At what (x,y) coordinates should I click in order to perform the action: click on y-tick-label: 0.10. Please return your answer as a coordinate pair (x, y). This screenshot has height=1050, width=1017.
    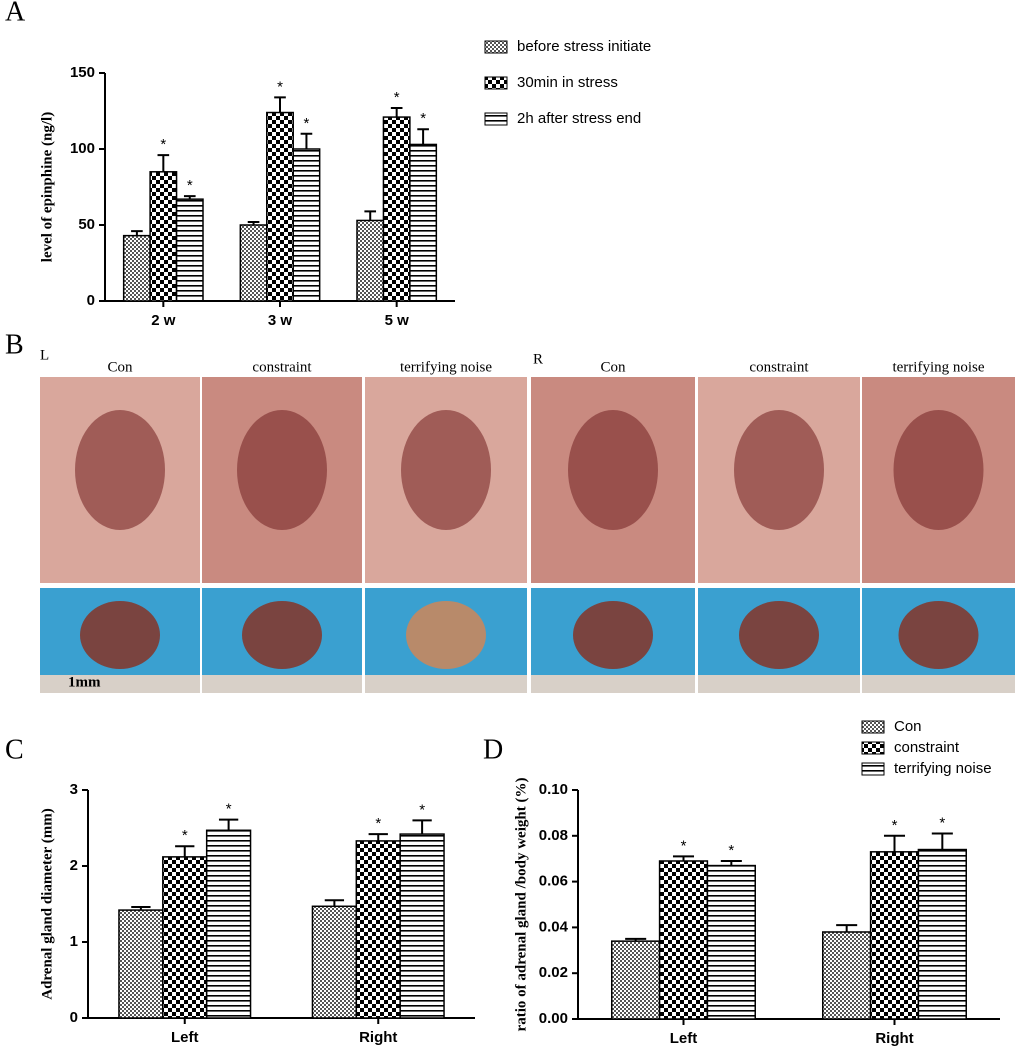
    Looking at the image, I should click on (553, 789).